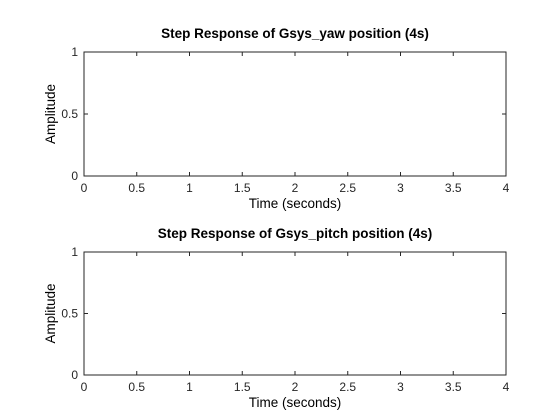 This screenshot has height=420, width=560. Describe the element at coordinates (295, 33) in the screenshot. I see `chart-title: Step Response of Gsys_yaw position (4s)` at that location.